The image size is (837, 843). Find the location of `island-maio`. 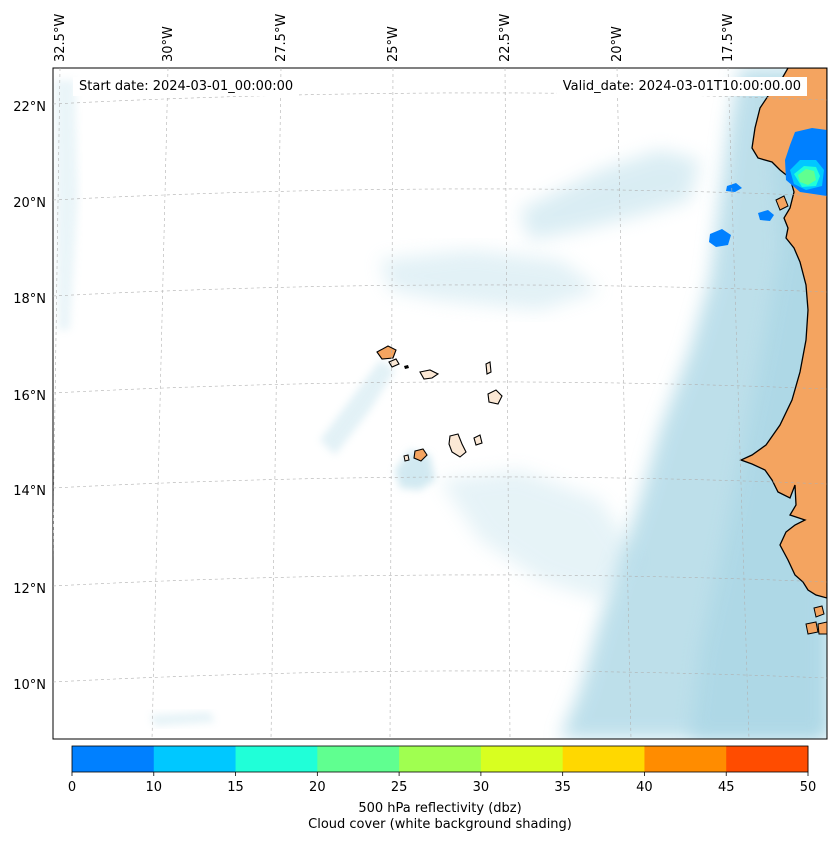

island-maio is located at coordinates (478, 440).